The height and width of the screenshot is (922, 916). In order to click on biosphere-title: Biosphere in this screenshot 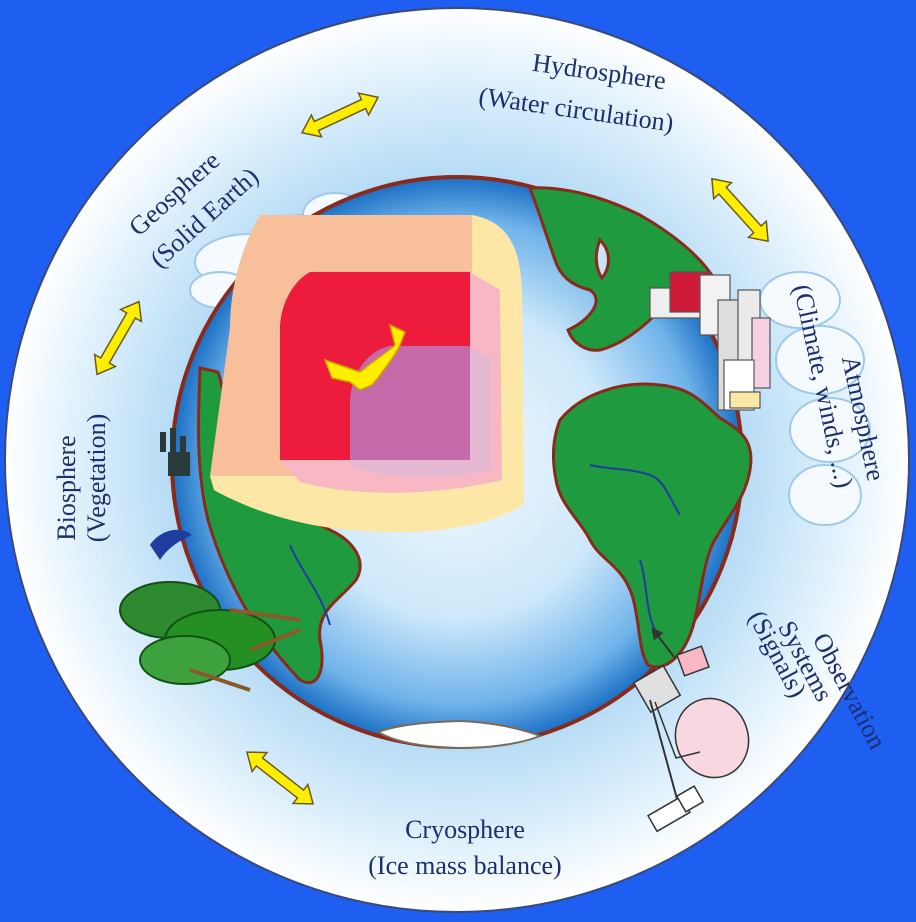, I will do `click(66, 487)`.